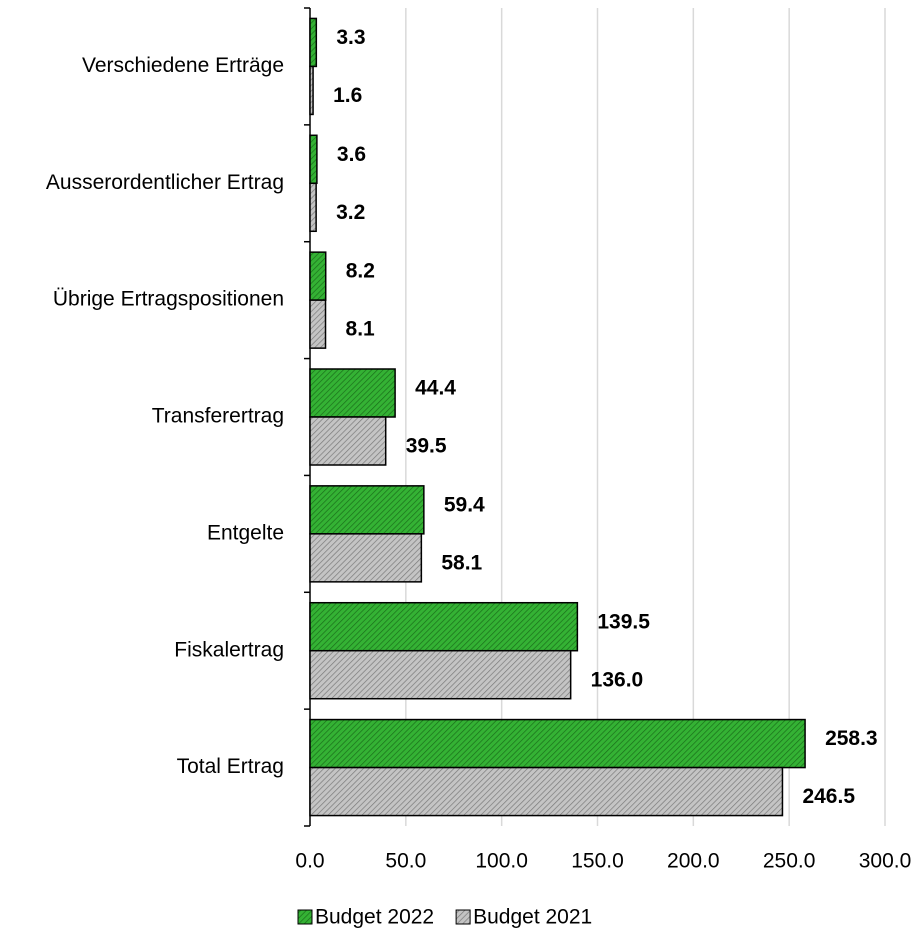 This screenshot has height=939, width=918. Describe the element at coordinates (789, 861) in the screenshot. I see `x-tick-label: 250.0` at that location.